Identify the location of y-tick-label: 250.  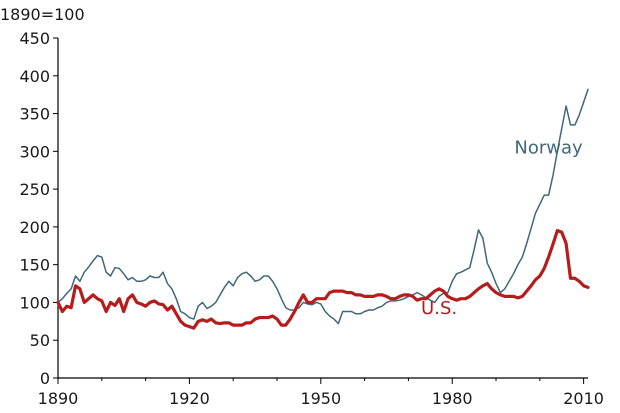
(34, 189).